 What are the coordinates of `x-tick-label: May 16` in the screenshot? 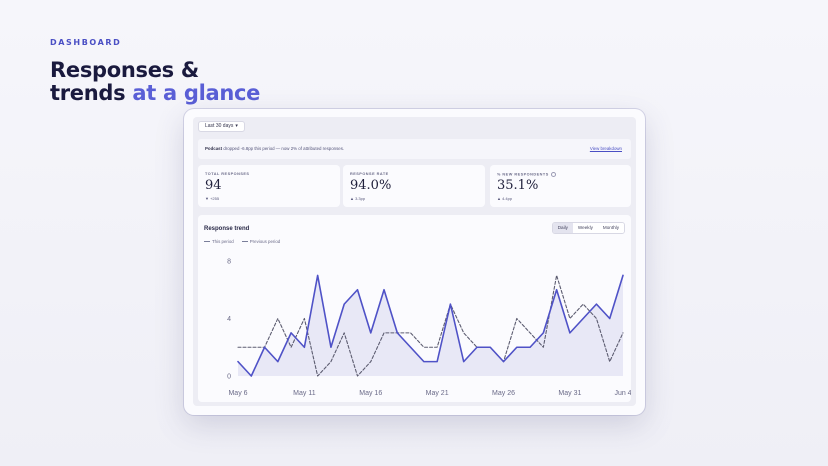 It's located at (370, 393).